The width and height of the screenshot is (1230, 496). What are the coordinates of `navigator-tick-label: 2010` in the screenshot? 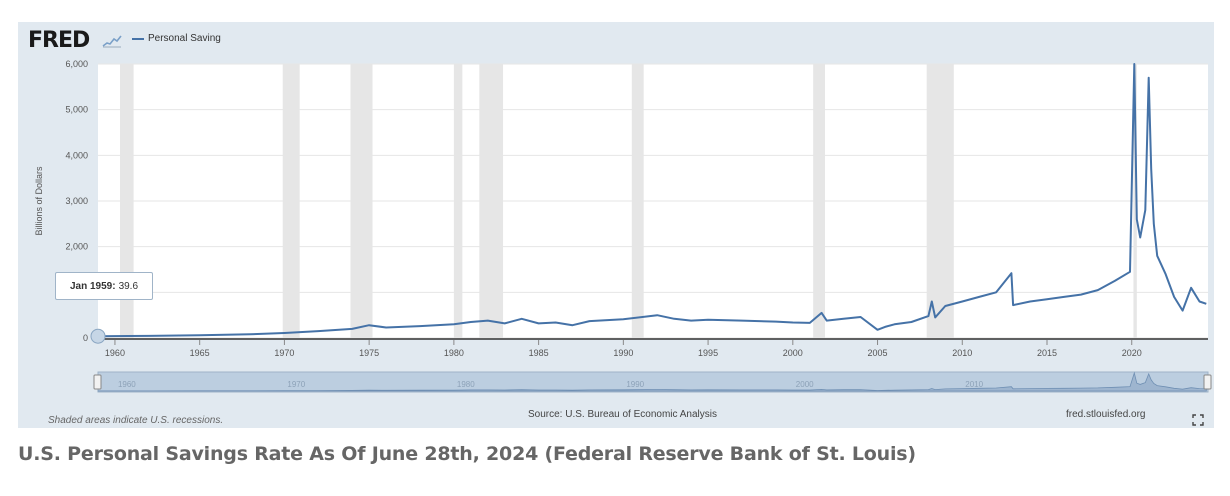 It's located at (974, 384).